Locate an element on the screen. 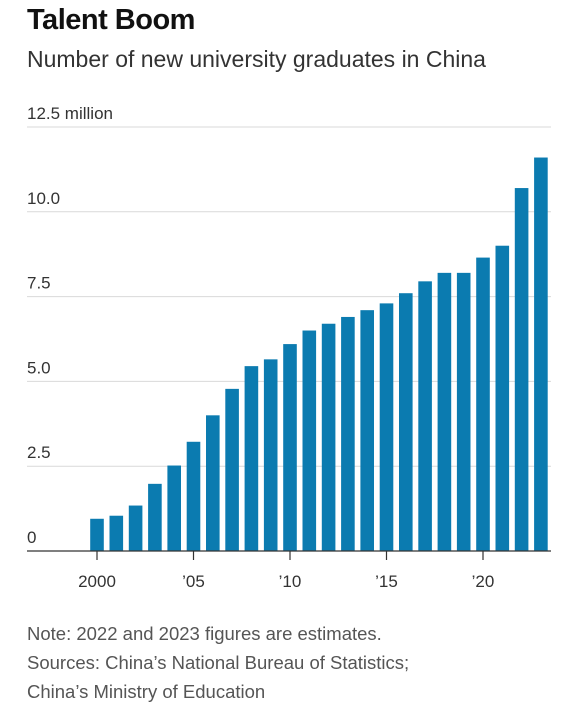  x-tick-label: ’05 is located at coordinates (193, 581).